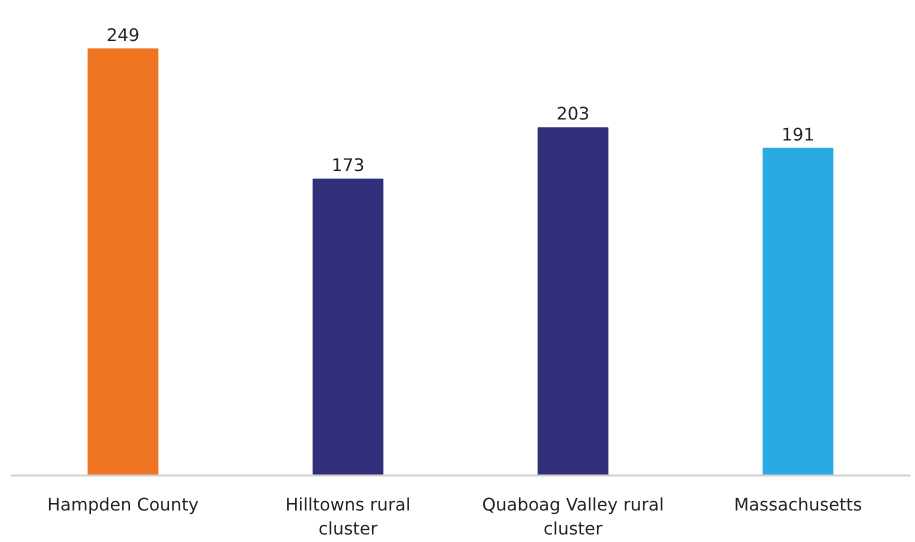 The height and width of the screenshot is (542, 915). I want to click on x-tick-label: Hampden County, so click(123, 506).